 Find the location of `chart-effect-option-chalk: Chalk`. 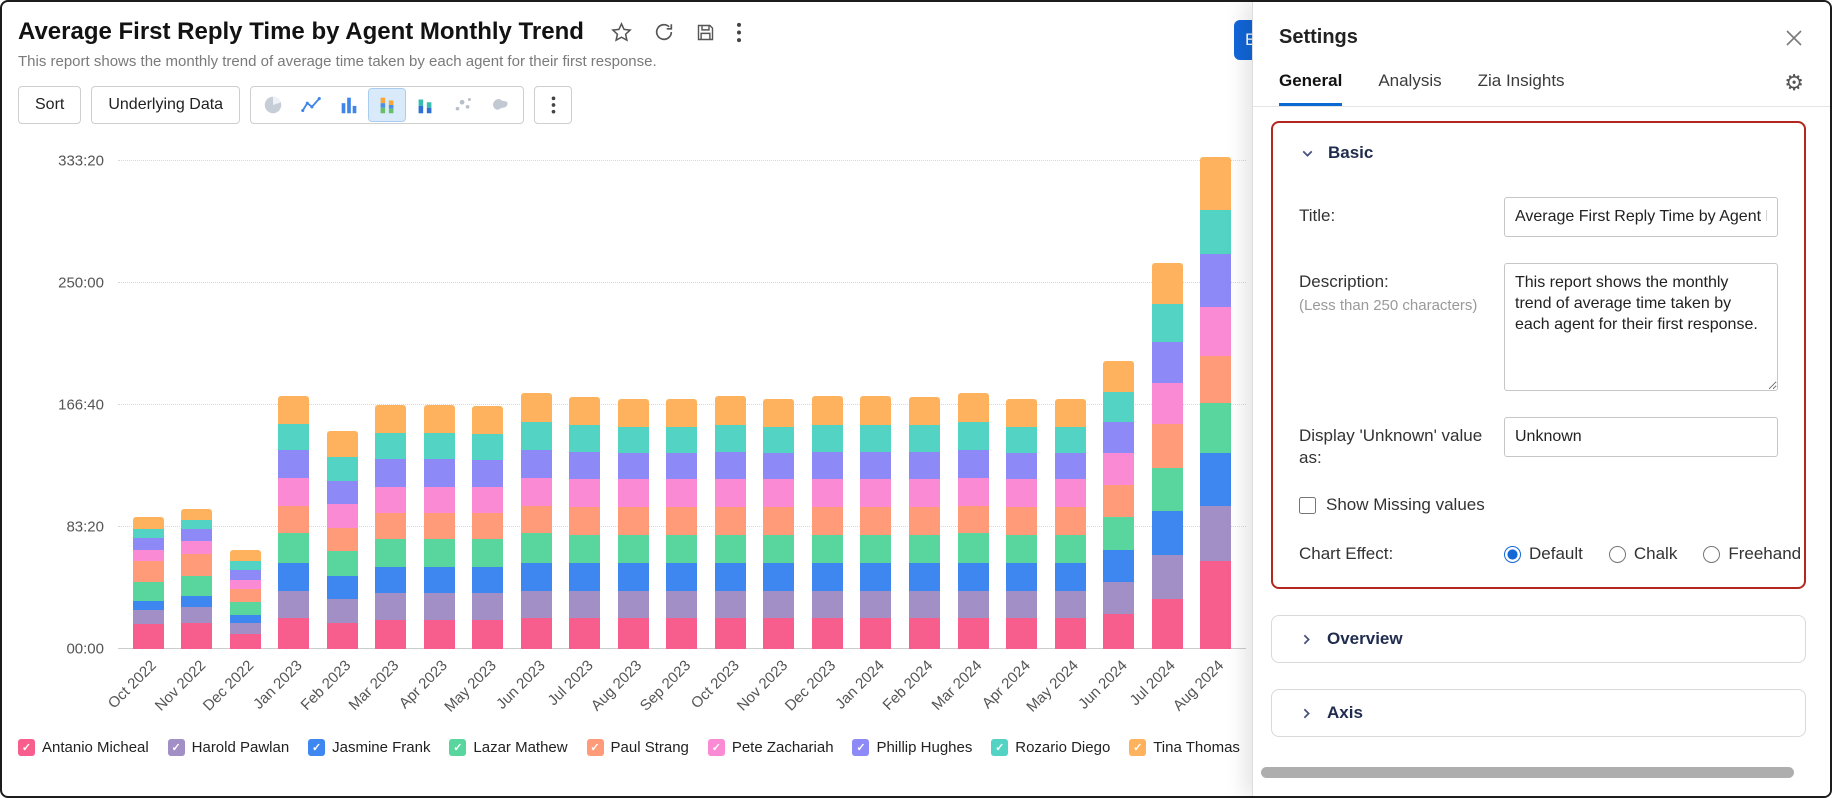

chart-effect-option-chalk: Chalk is located at coordinates (1642, 554).